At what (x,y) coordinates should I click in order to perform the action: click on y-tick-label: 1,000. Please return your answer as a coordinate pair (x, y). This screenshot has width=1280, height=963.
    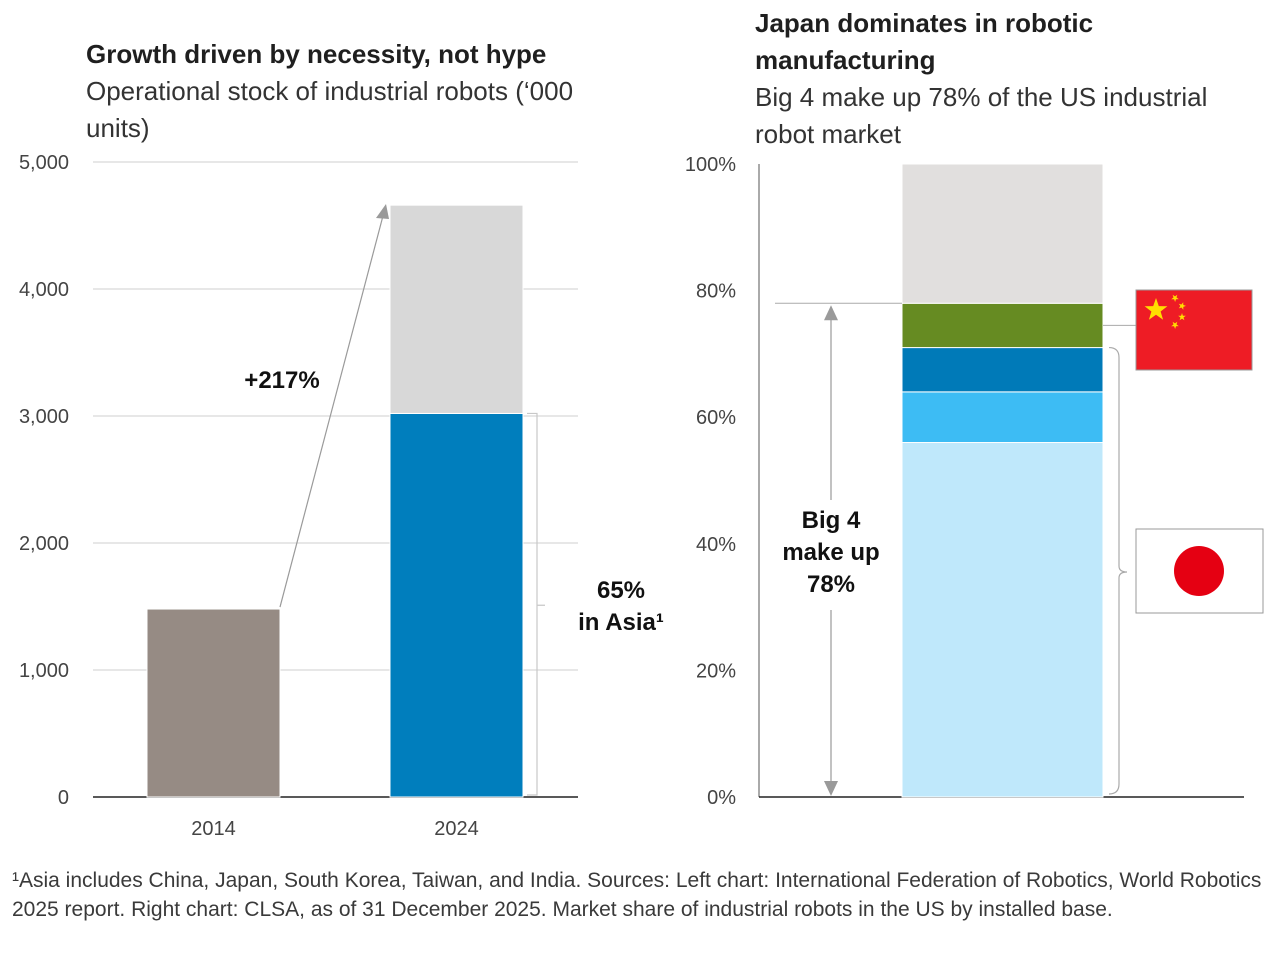
    Looking at the image, I should click on (44, 671).